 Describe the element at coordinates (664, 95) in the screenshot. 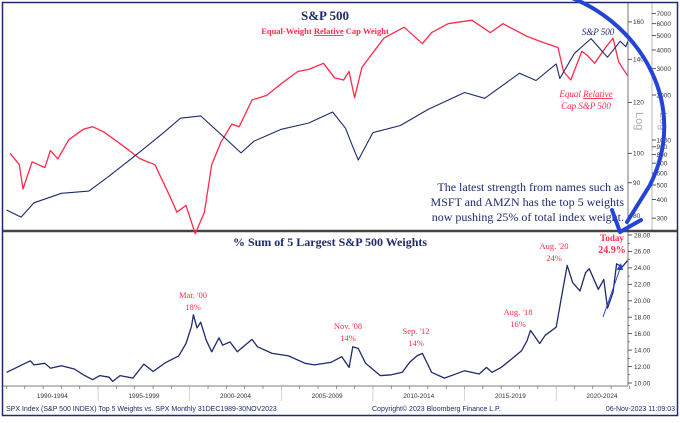

I see `outer-axis-label: 2000` at that location.